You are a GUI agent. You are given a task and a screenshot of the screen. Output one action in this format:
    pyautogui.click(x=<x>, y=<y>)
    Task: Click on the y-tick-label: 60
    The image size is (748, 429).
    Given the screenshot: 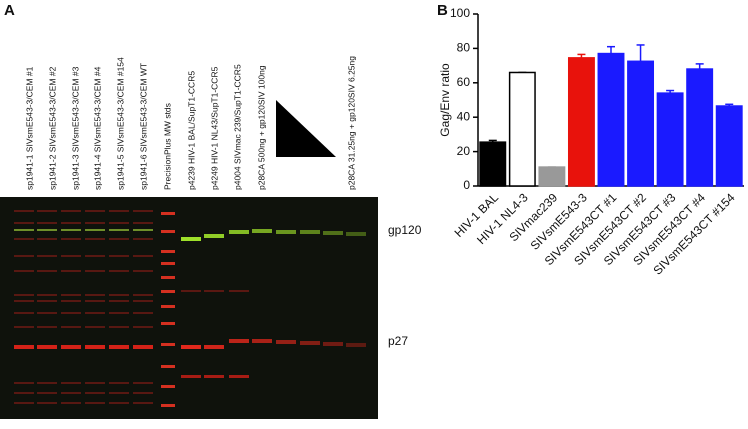 What is the action you would take?
    pyautogui.click(x=464, y=82)
    